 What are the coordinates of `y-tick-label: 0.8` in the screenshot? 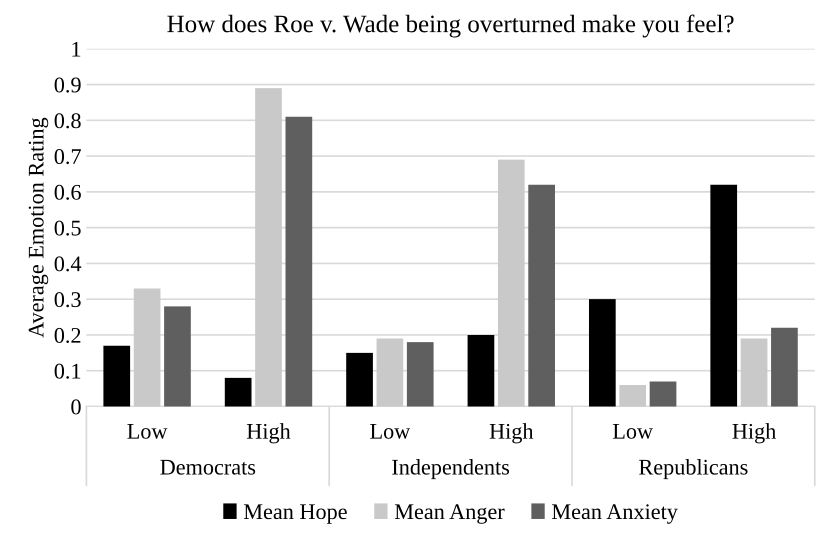 It's located at (67, 120).